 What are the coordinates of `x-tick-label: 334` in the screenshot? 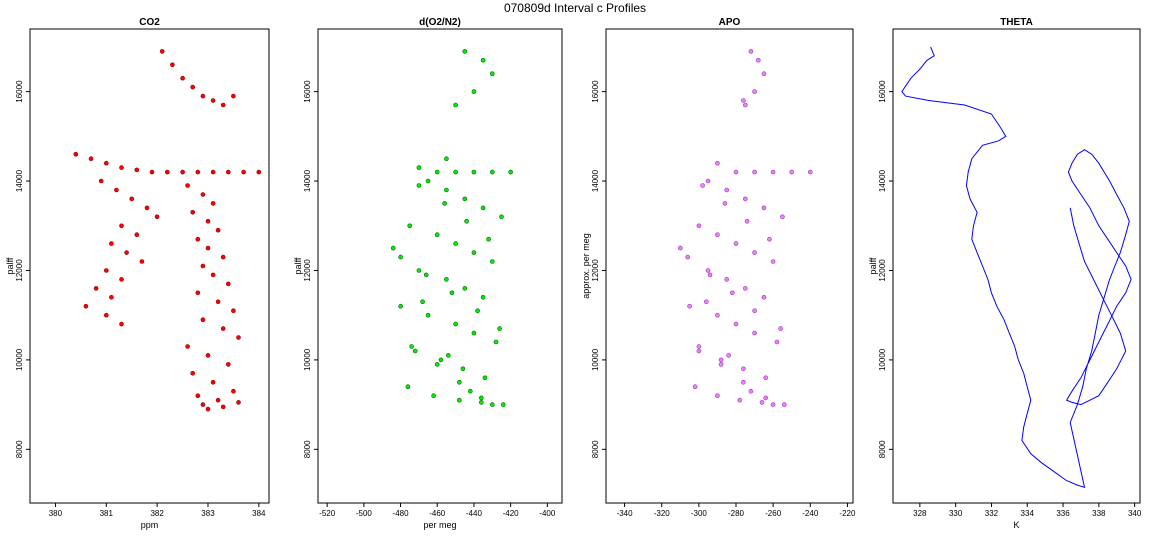 It's located at (1028, 513).